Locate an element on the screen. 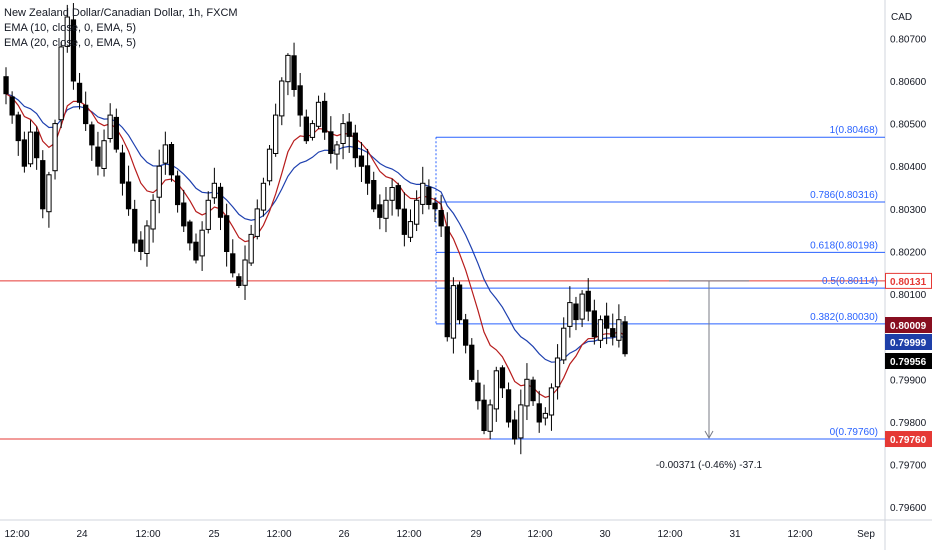  price-tick-label: 0.80300 is located at coordinates (908, 210).